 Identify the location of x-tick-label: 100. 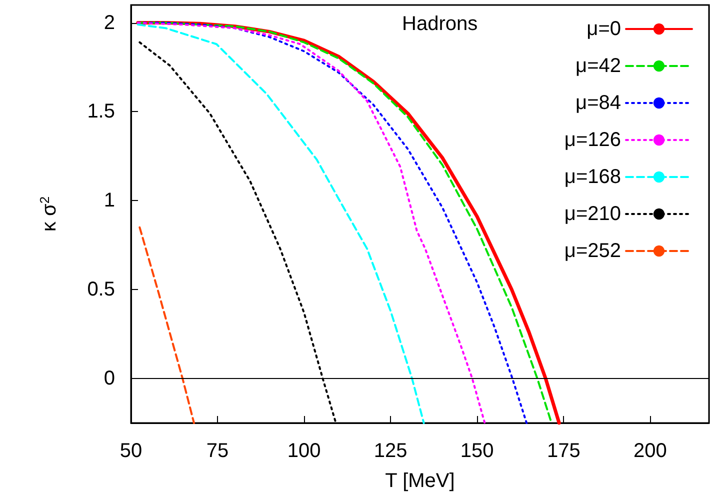
(304, 451).